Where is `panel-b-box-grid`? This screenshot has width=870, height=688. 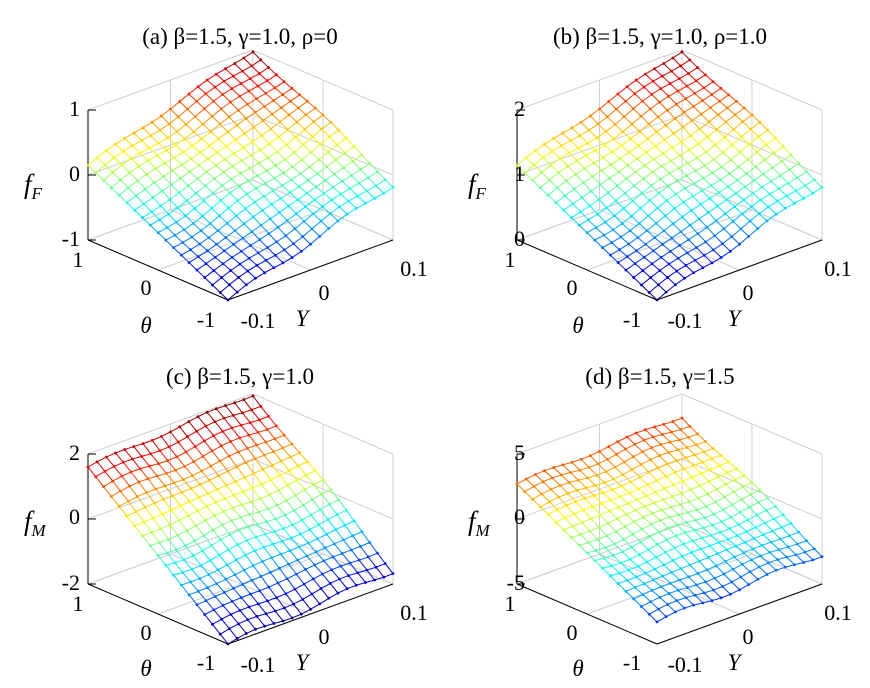
panel-b-box-grid is located at coordinates (669, 175).